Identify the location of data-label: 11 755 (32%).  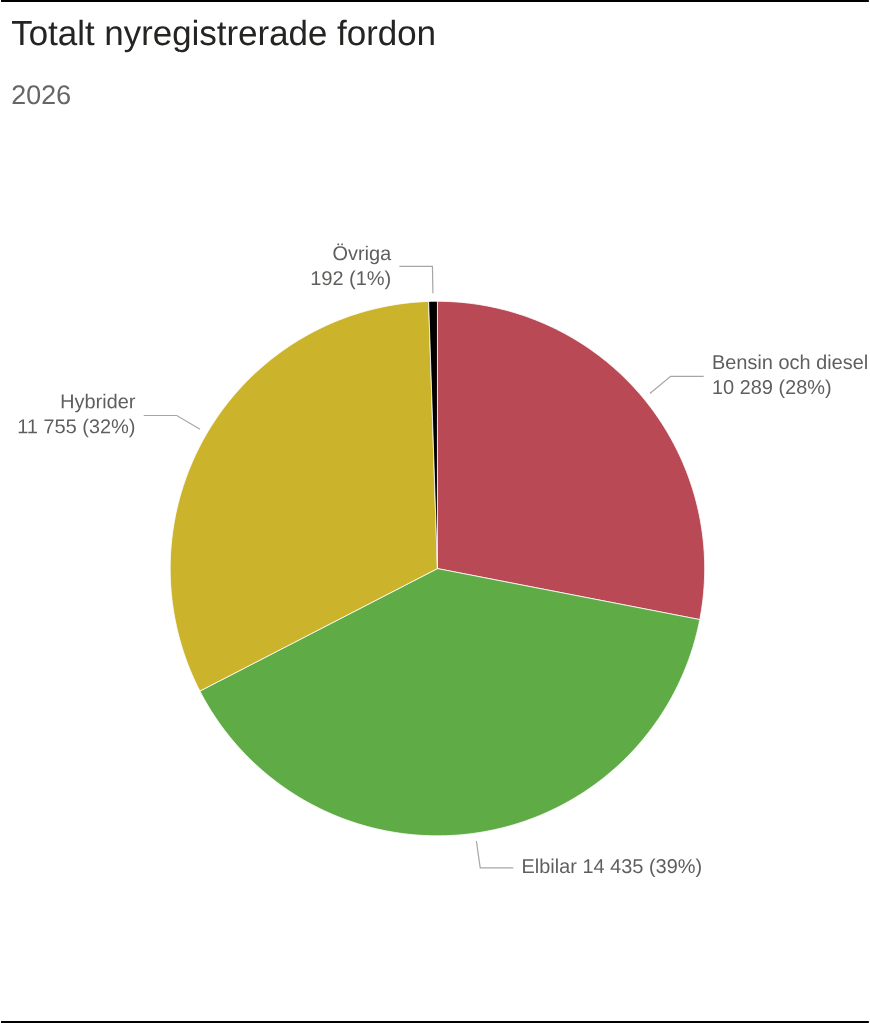
(76, 428).